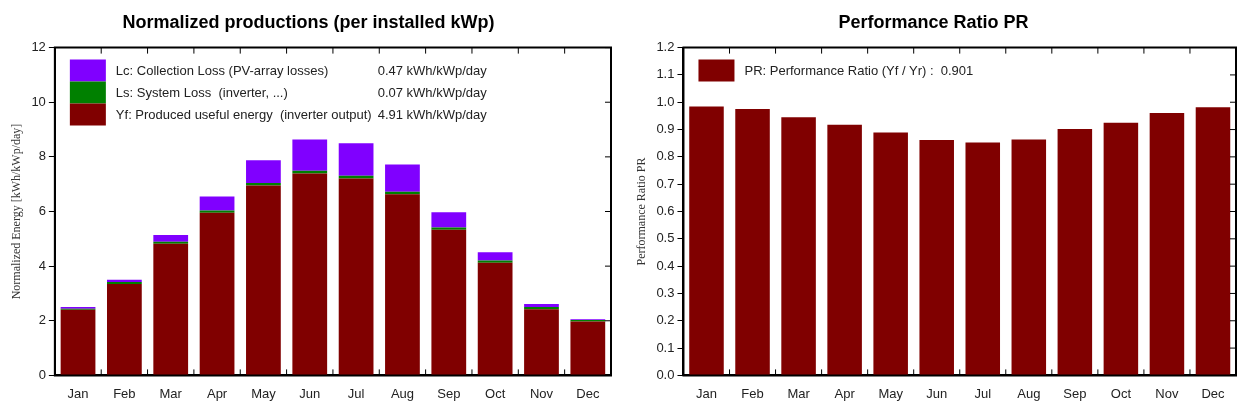  I want to click on y-tick-label: 1.2, so click(665, 47).